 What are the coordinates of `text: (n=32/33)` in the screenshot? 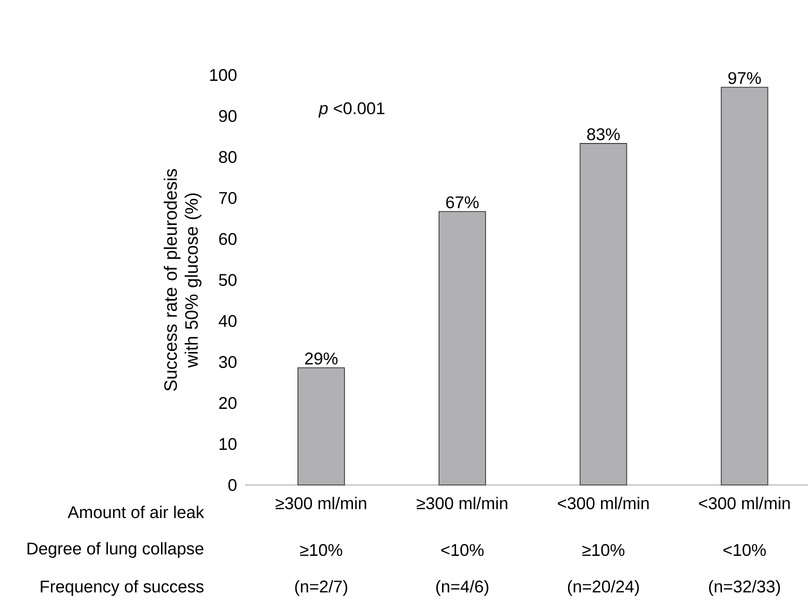 It's located at (744, 588).